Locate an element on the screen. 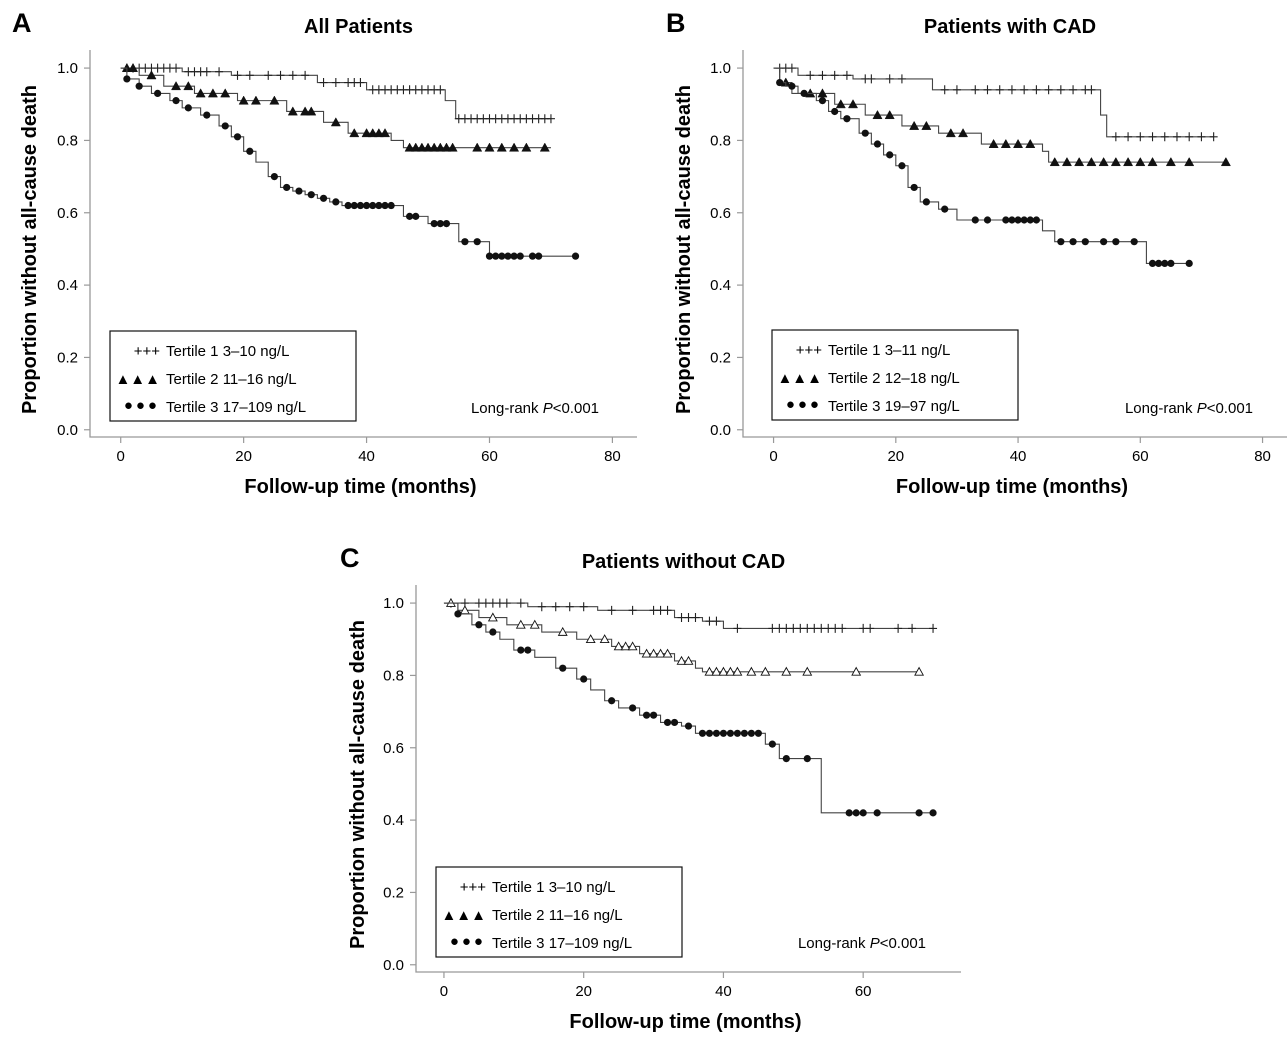 The image size is (1287, 1048). legend-label: Tertile 2 11–16 ng/L is located at coordinates (557, 915).